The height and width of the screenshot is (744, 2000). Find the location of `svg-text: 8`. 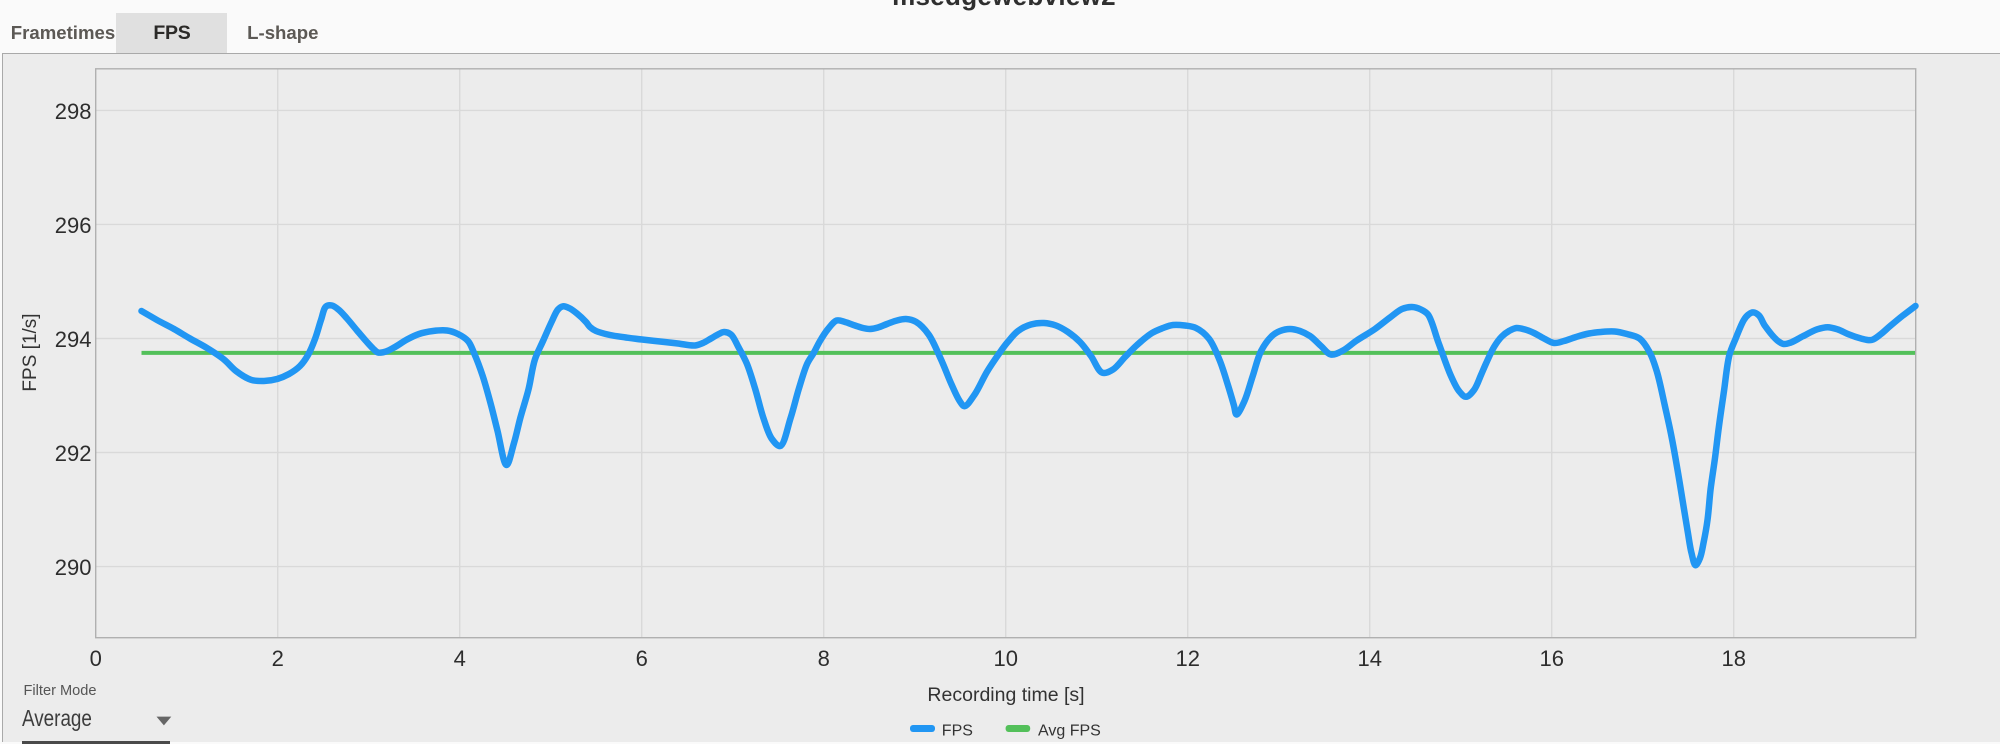

svg-text: 8 is located at coordinates (824, 658).